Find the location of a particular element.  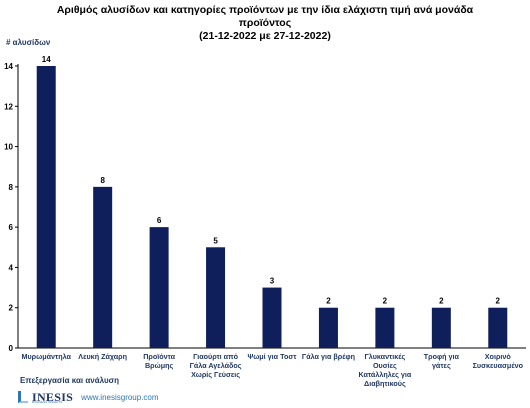

x-tick-label-line: Γάλα για βρέφη is located at coordinates (328, 356).